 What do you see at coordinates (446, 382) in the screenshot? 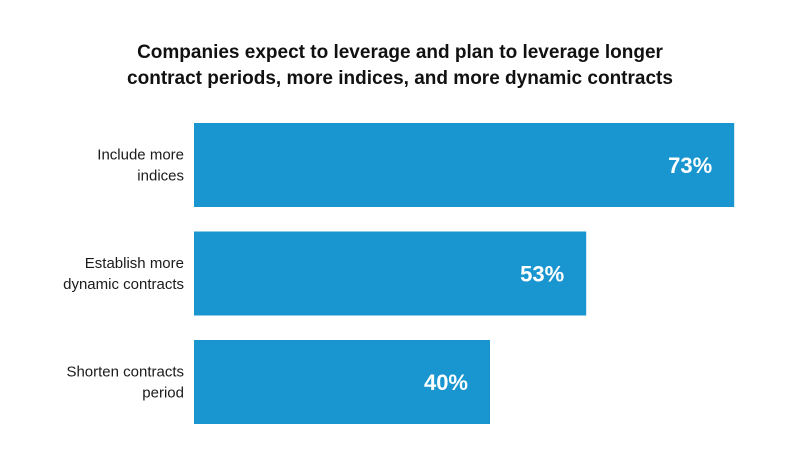
I see `data-label: 40%` at bounding box center [446, 382].